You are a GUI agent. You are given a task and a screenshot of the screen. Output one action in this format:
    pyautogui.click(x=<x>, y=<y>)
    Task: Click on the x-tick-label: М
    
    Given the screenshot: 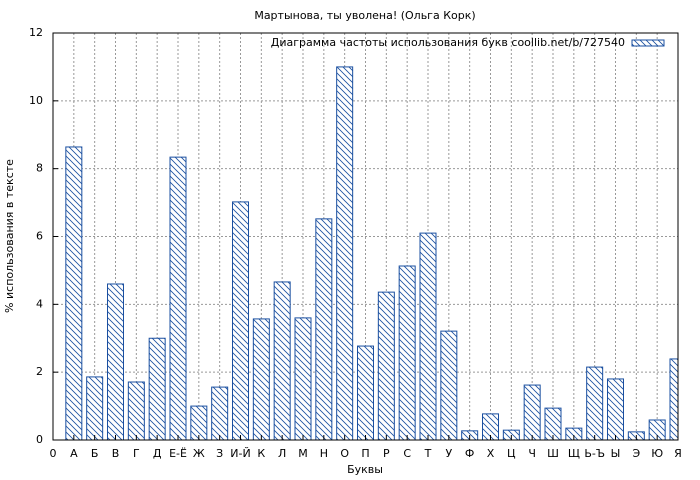 What is the action you would take?
    pyautogui.click(x=303, y=453)
    